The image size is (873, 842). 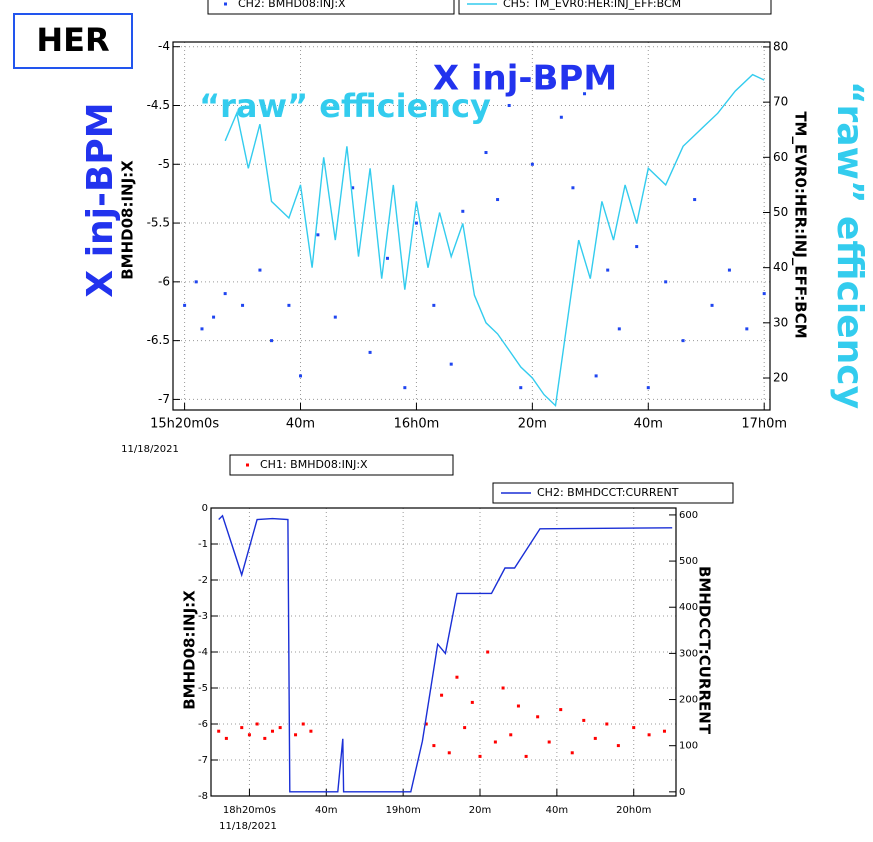 I want to click on y2-tick-label: 30, so click(x=780, y=322).